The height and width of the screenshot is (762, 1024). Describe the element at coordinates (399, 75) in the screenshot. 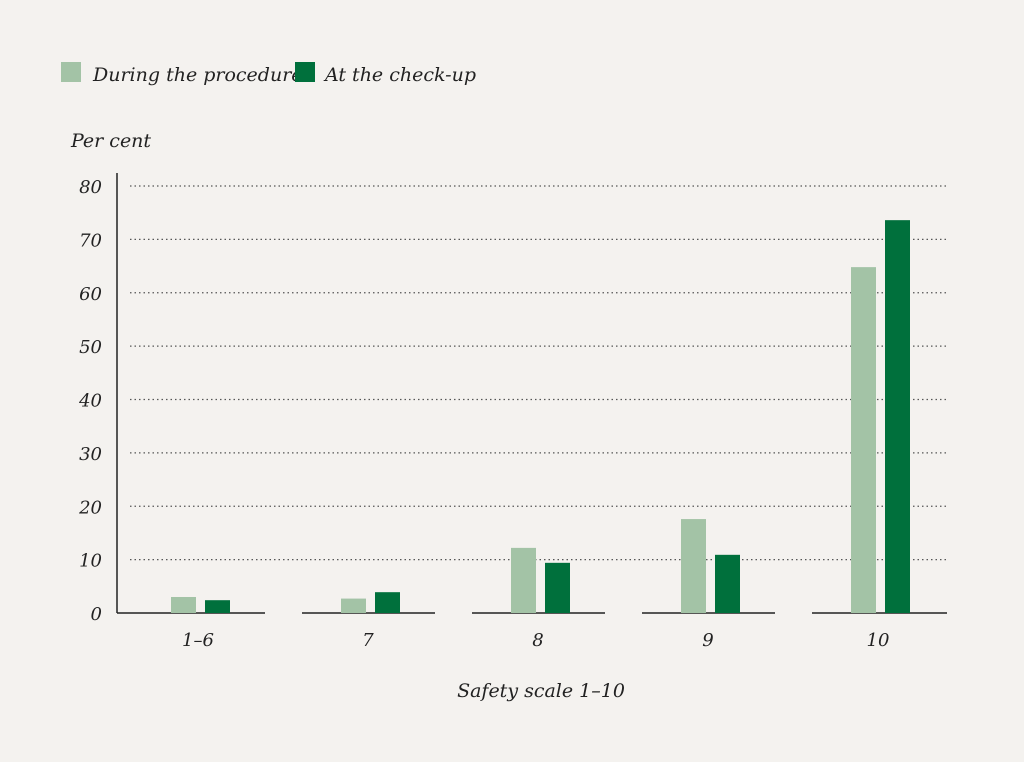

I see `legend-label-checkup: At the check-up` at that location.